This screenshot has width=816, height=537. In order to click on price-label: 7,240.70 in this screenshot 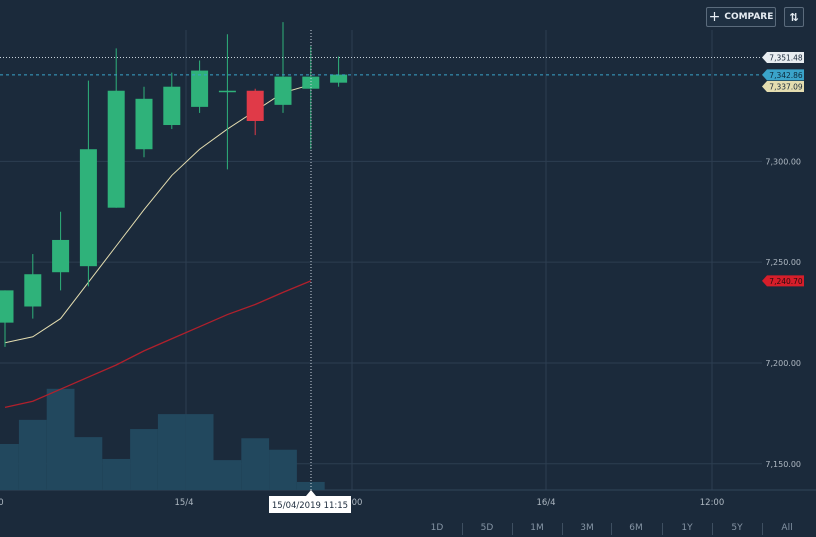, I will do `click(783, 281)`.